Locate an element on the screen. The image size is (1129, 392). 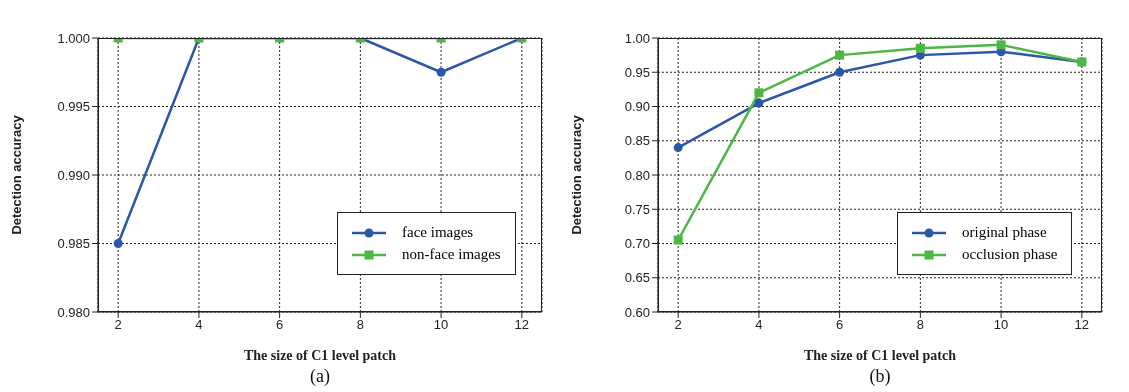
y-tick-label: 0.95 is located at coordinates (637, 72).